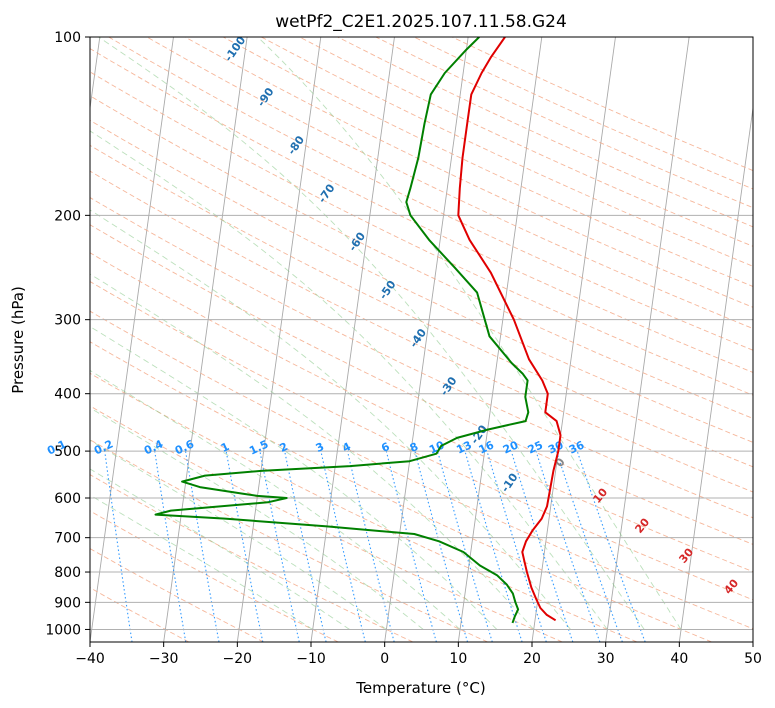 The width and height of the screenshot is (775, 708). Describe the element at coordinates (753, 659) in the screenshot. I see `x-tick-label: 50` at that location.